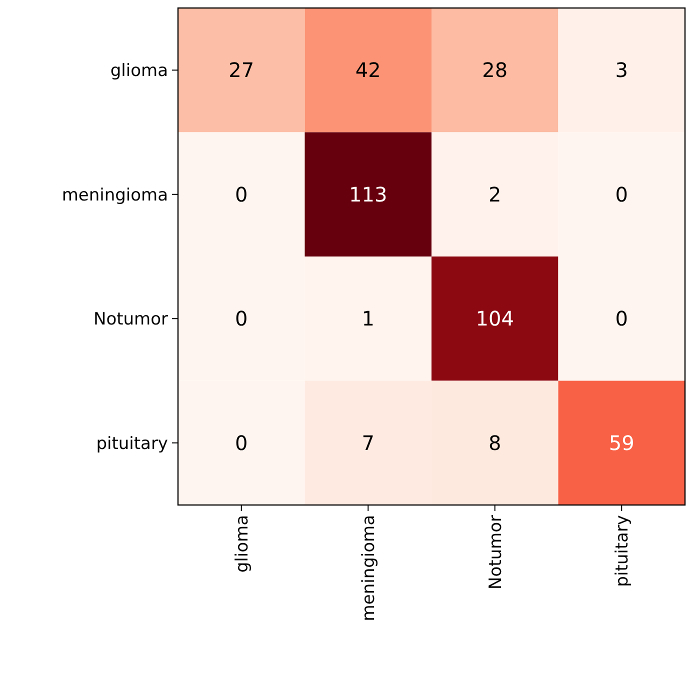 Image resolution: width=694 pixels, height=681 pixels. Describe the element at coordinates (495, 194) in the screenshot. I see `data-label: 2` at that location.